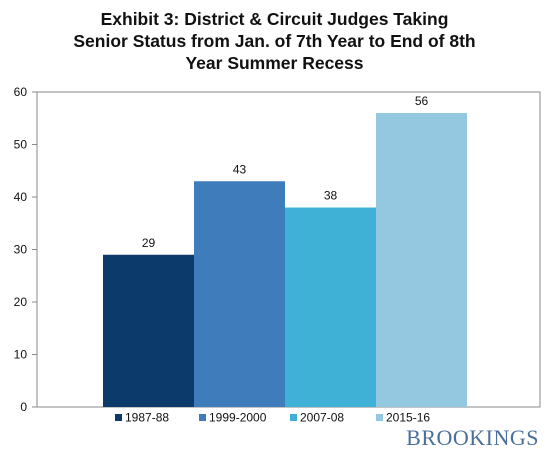 The image size is (549, 453). Describe the element at coordinates (408, 418) in the screenshot. I see `legend-label-2015-16: 2015-16` at that location.